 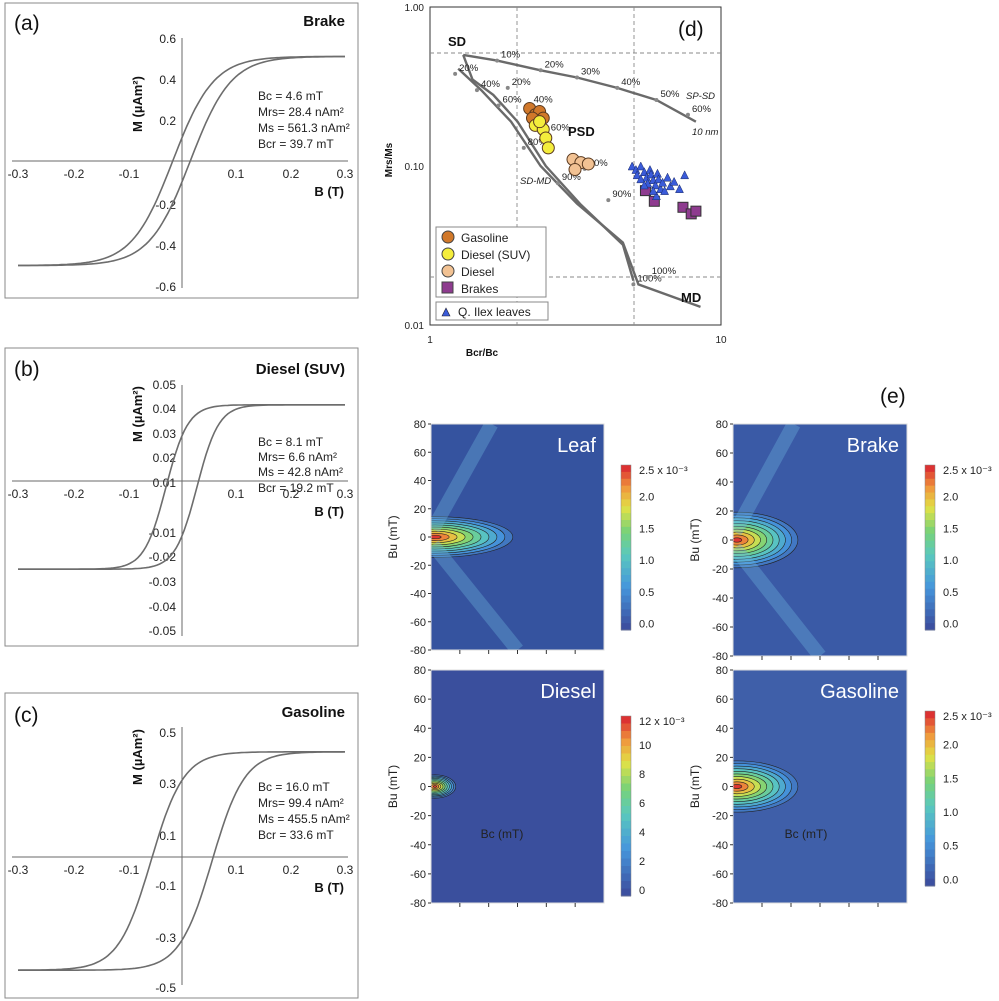 I want to click on colorbar-tick-label: 10, so click(x=645, y=746).